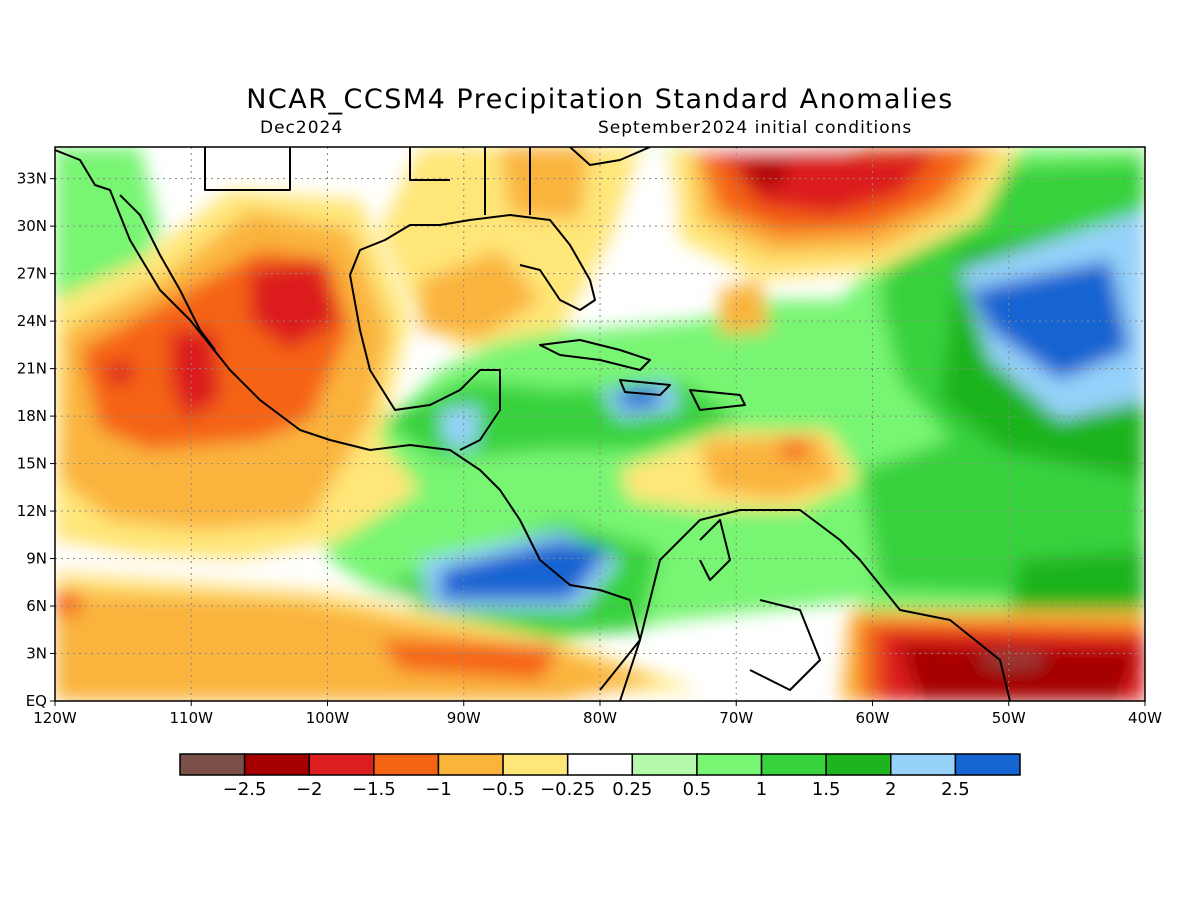 The width and height of the screenshot is (1200, 900). I want to click on lon-tick-label: 100W, so click(328, 718).